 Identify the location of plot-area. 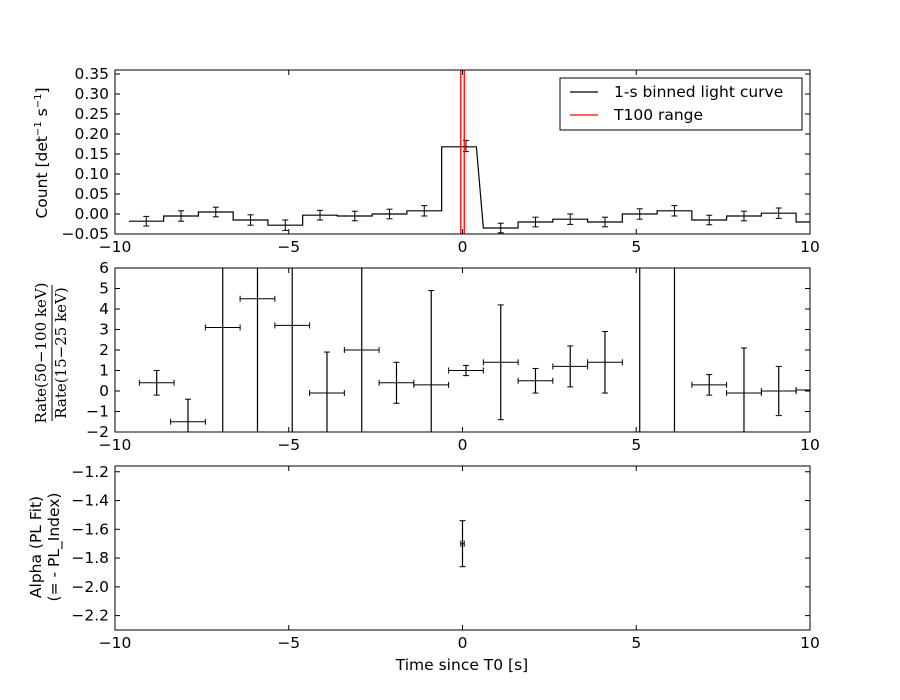
(462, 544).